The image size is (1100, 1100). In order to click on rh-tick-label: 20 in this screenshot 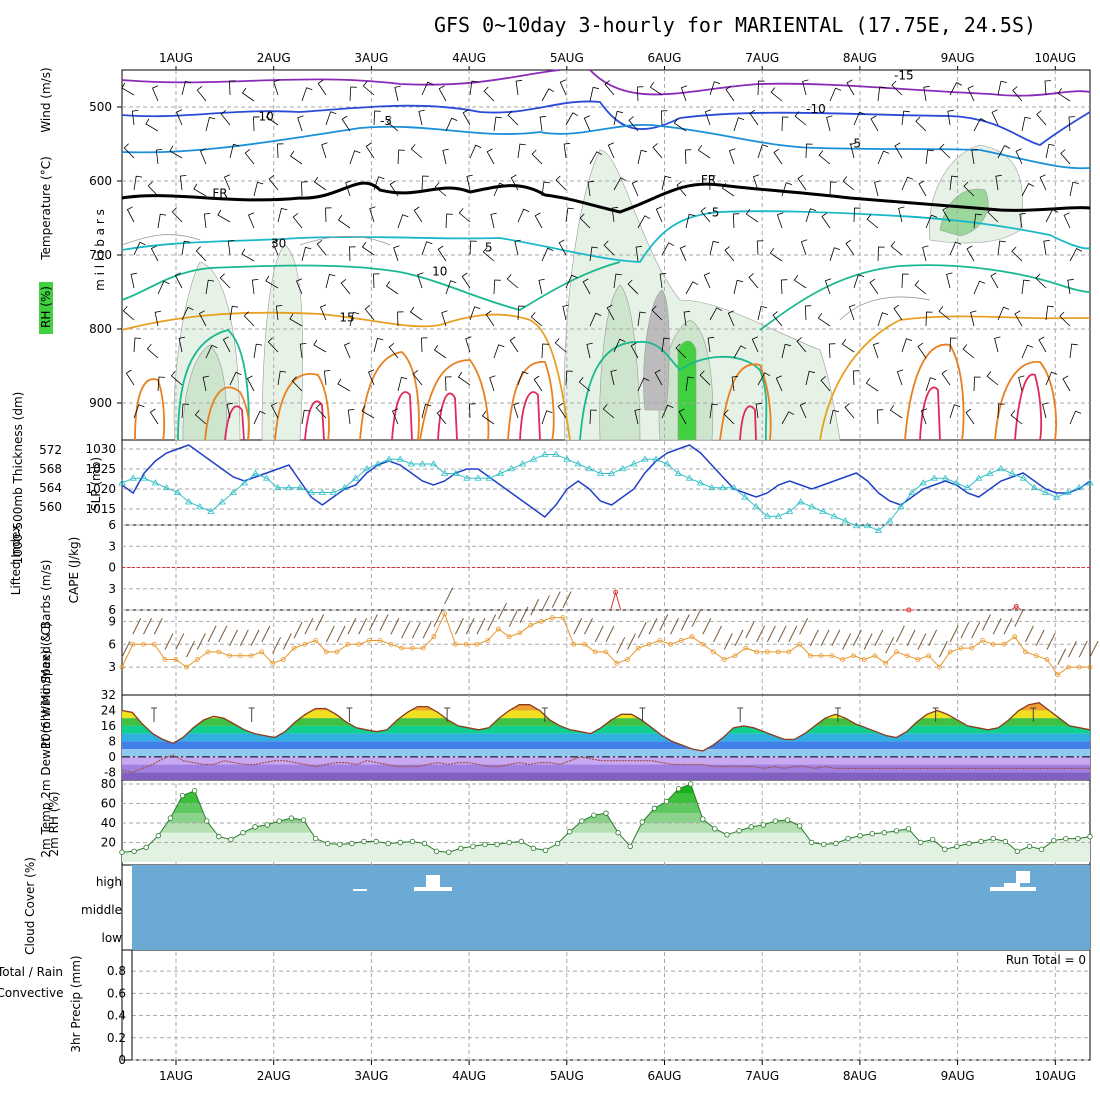, I will do `click(108, 842)`.